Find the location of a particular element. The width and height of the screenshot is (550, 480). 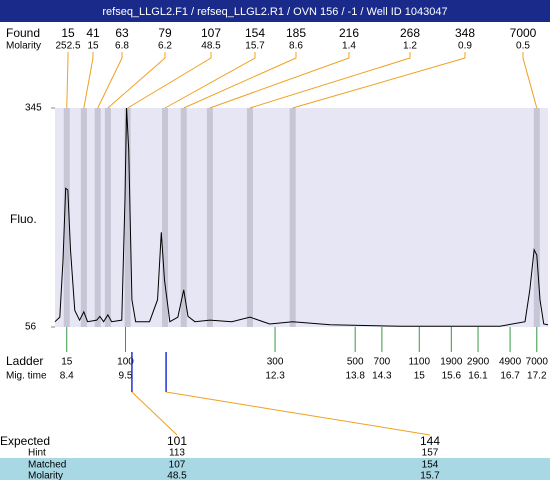

row-label: Matched is located at coordinates (47, 465).